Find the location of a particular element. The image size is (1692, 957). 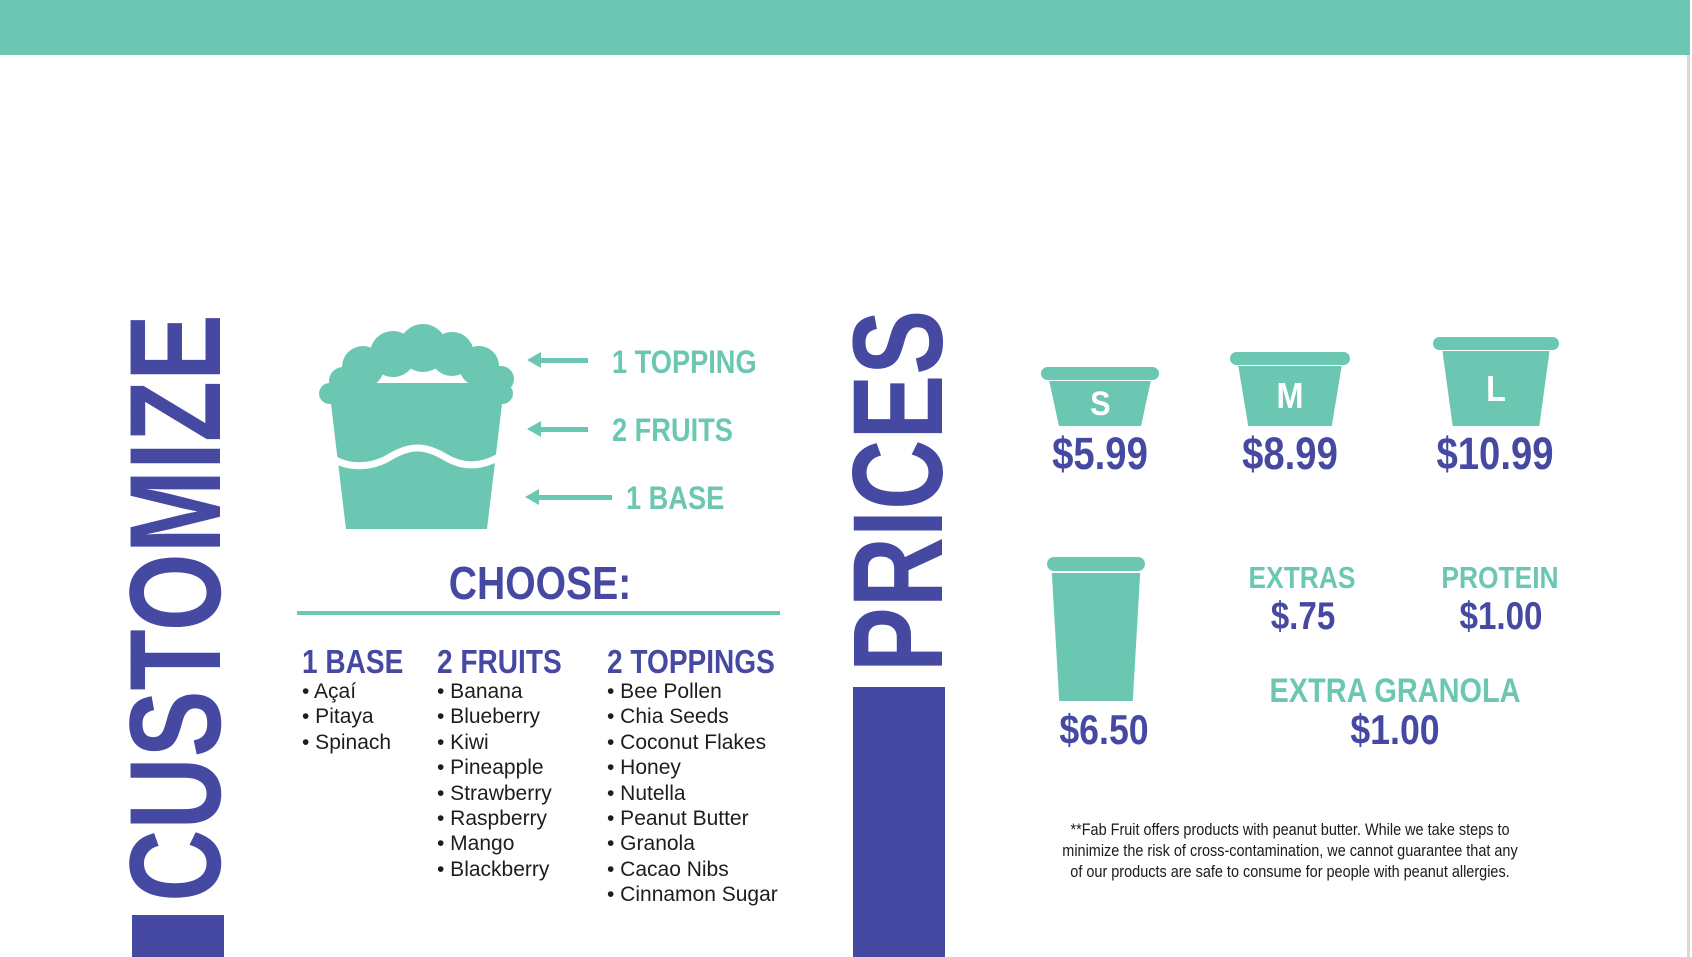

extra-granola-label: EXTRA GRANOLA is located at coordinates (1395, 691).